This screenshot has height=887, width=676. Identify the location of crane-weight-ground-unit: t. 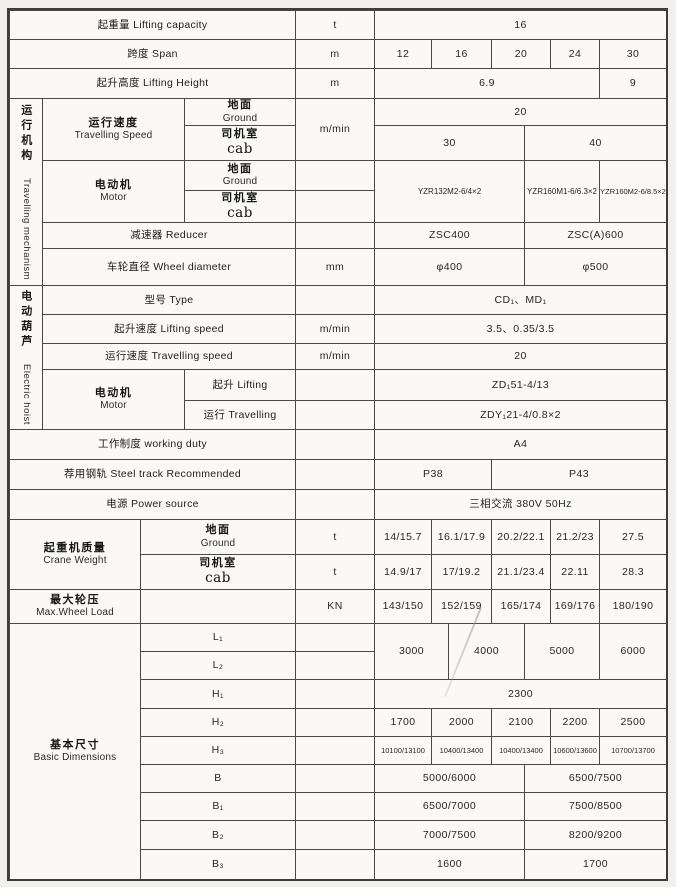
(334, 536).